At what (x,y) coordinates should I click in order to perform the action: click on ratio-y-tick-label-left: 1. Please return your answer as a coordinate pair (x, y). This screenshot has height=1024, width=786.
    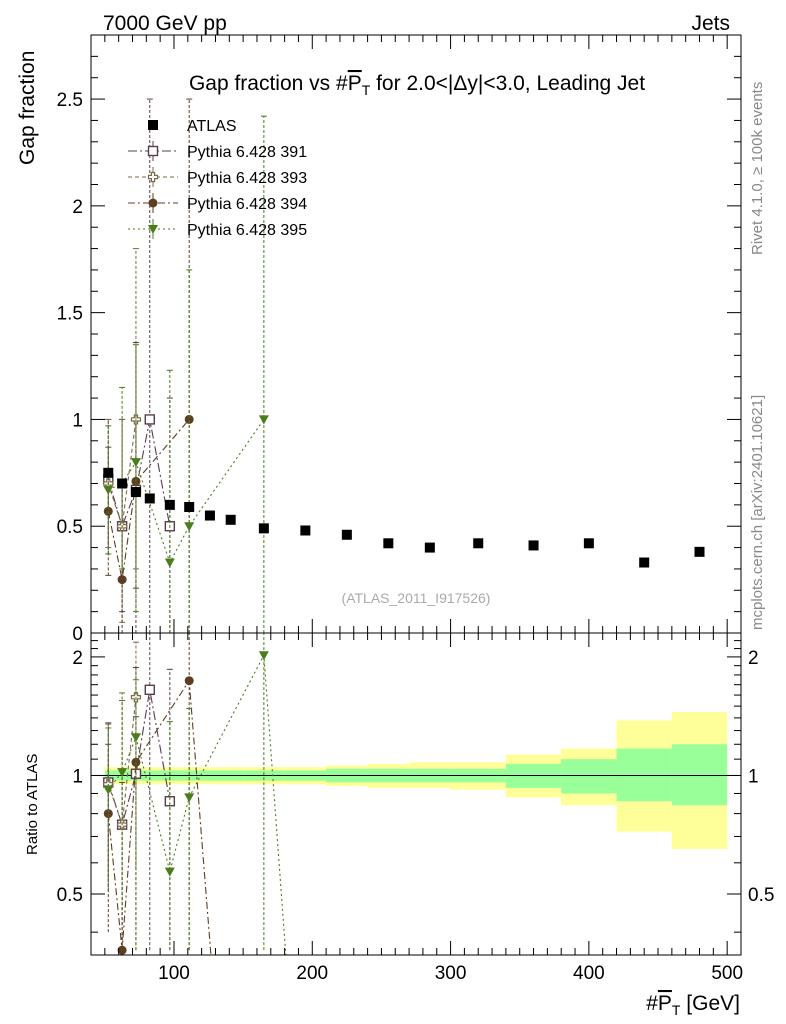
    Looking at the image, I should click on (77, 776).